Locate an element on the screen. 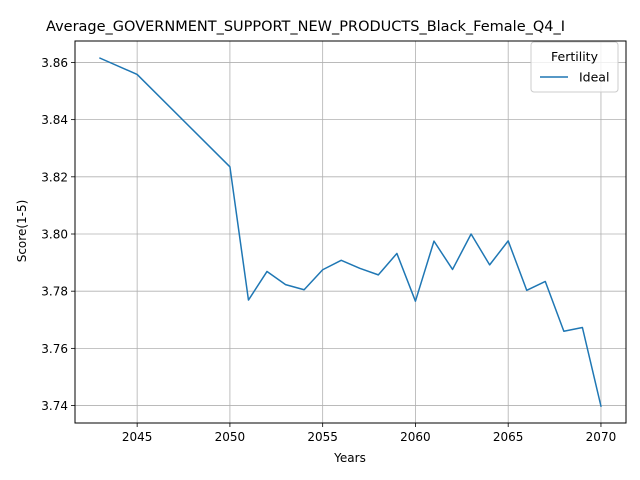  y-axis-title: Score(1-5) is located at coordinates (22, 231).